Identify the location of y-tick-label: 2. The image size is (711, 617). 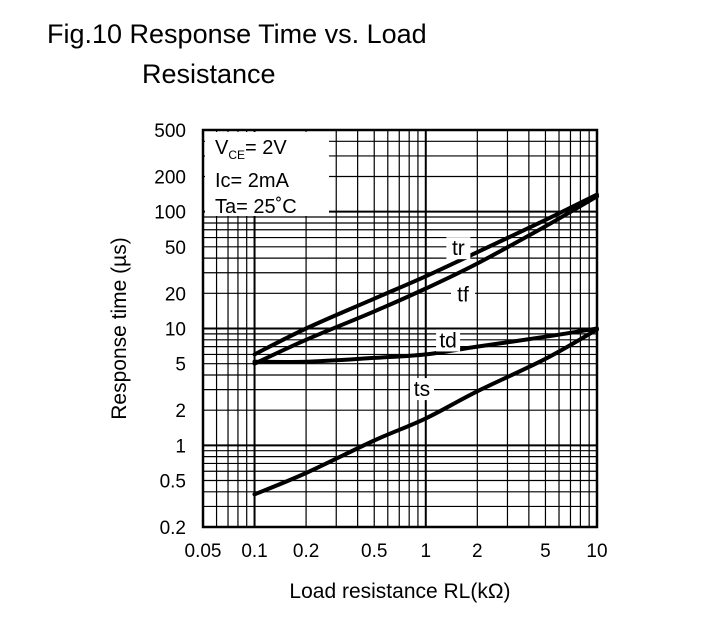
(180, 411).